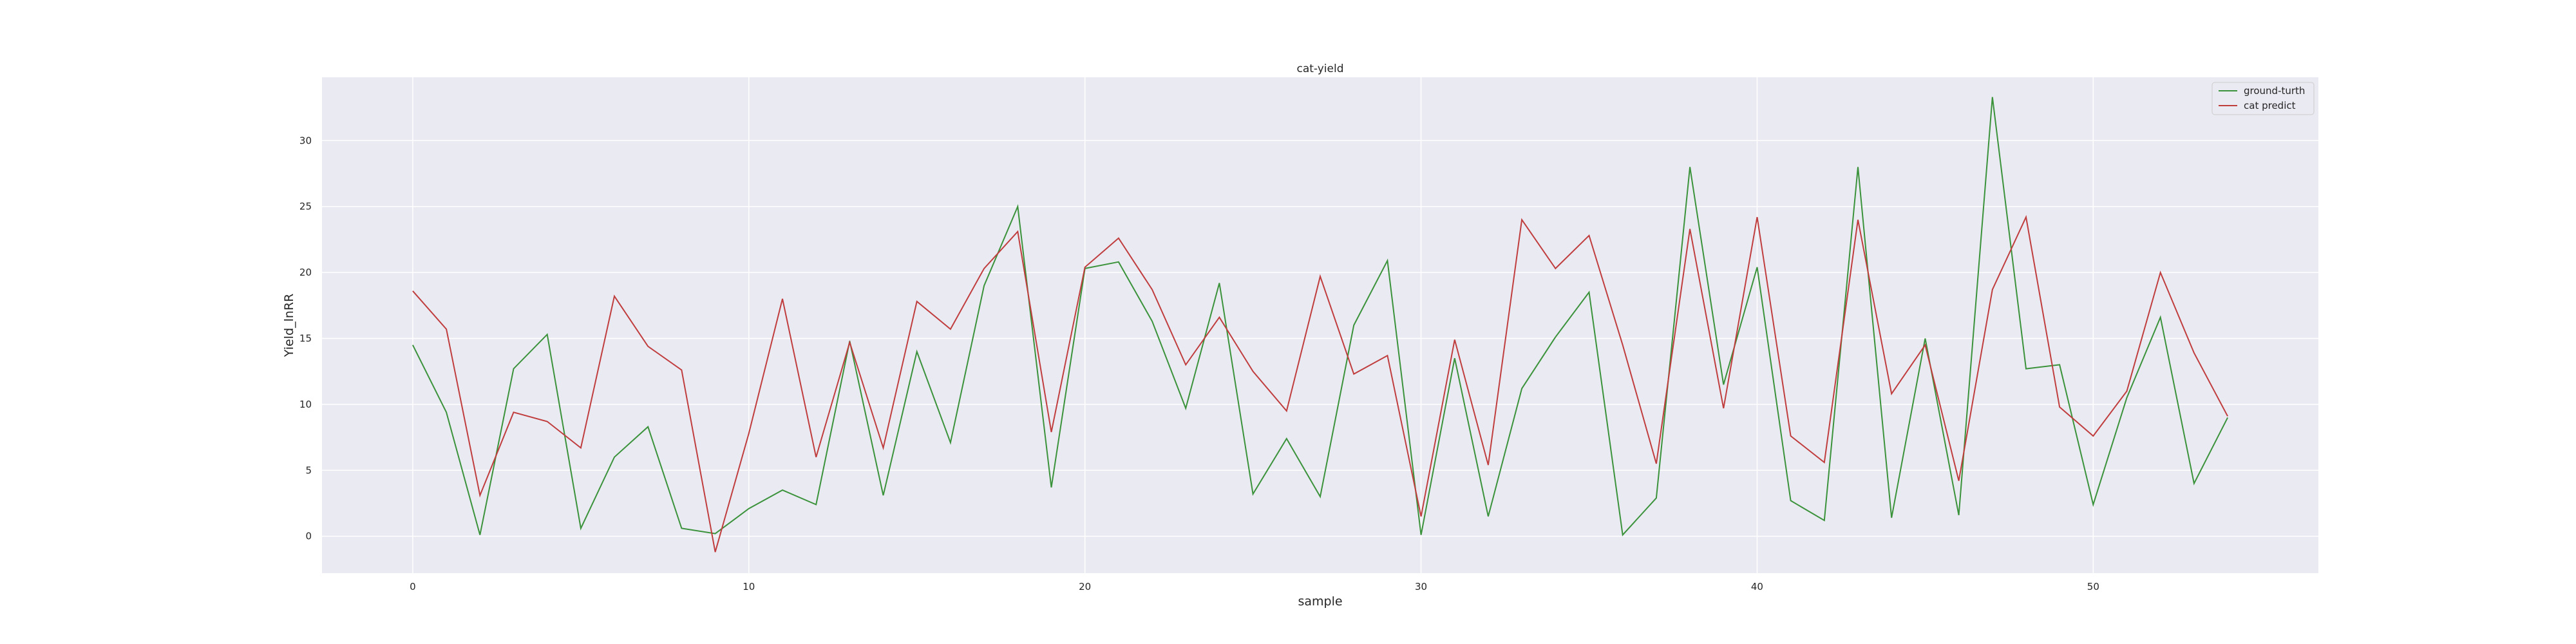 The width and height of the screenshot is (2576, 644). What do you see at coordinates (309, 537) in the screenshot?
I see `y-tick-label: 0` at bounding box center [309, 537].